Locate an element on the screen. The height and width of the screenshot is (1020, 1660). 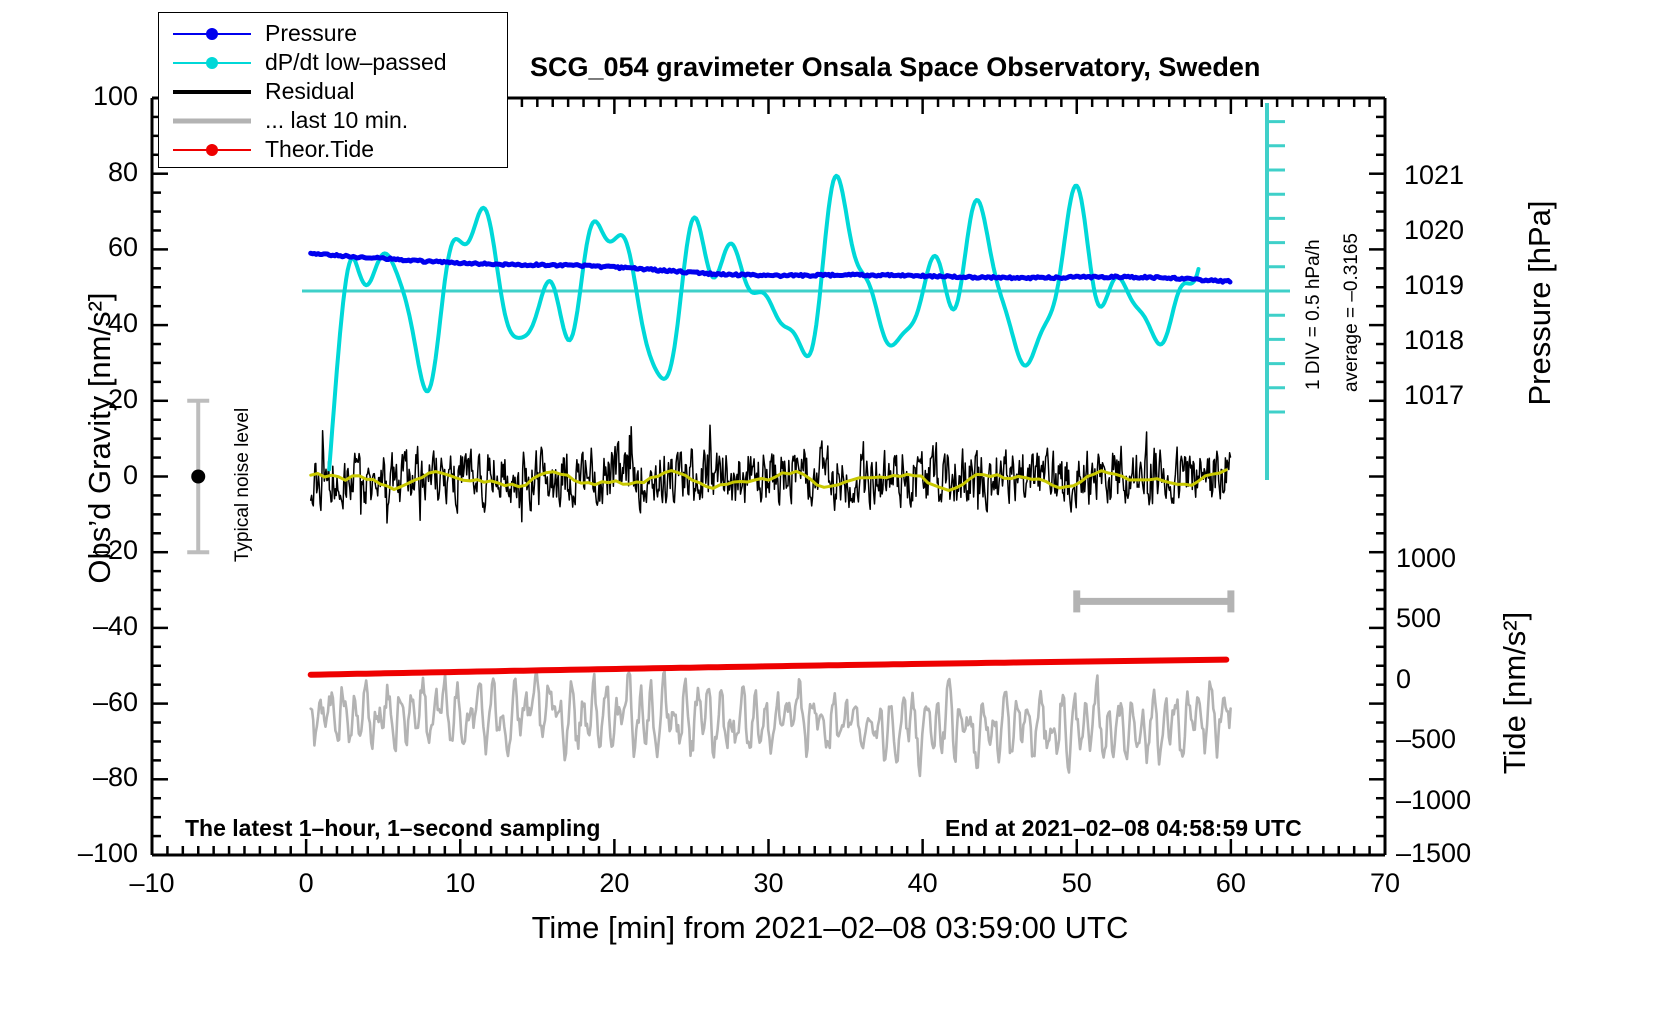
ten-minute-scalebar is located at coordinates (1154, 601).